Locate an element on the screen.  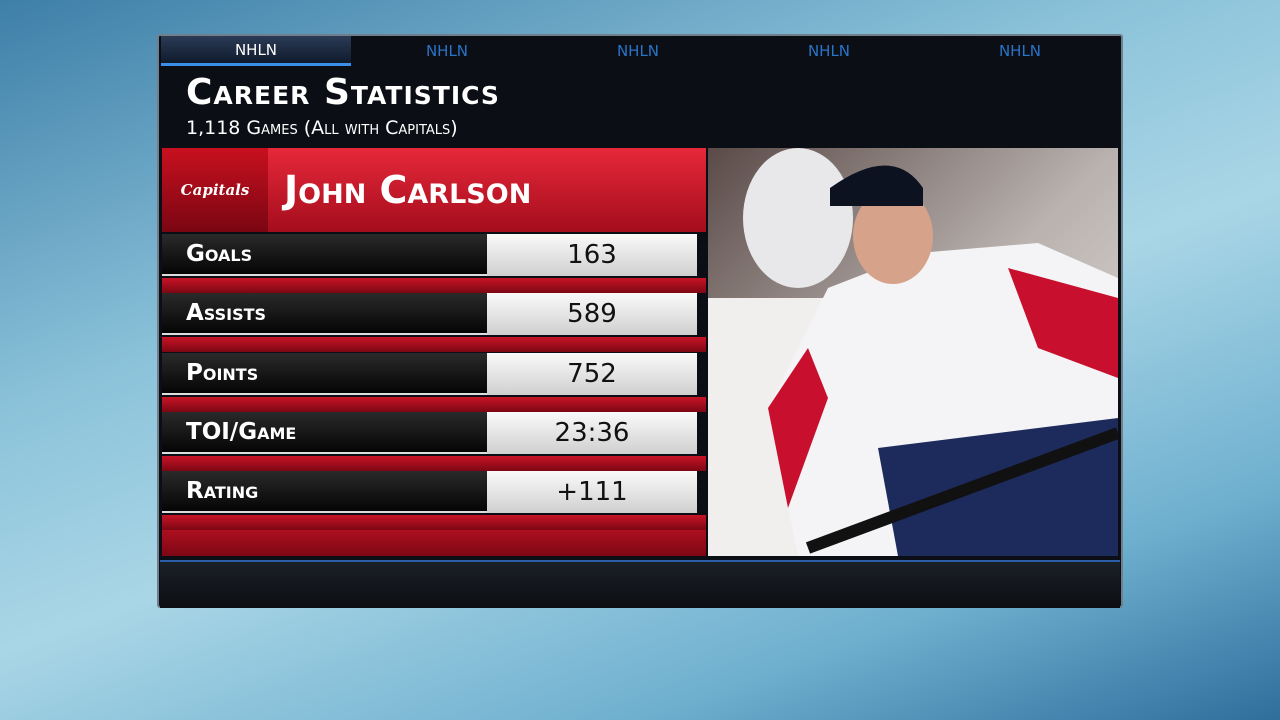
stat-value: 589 is located at coordinates (592, 314).